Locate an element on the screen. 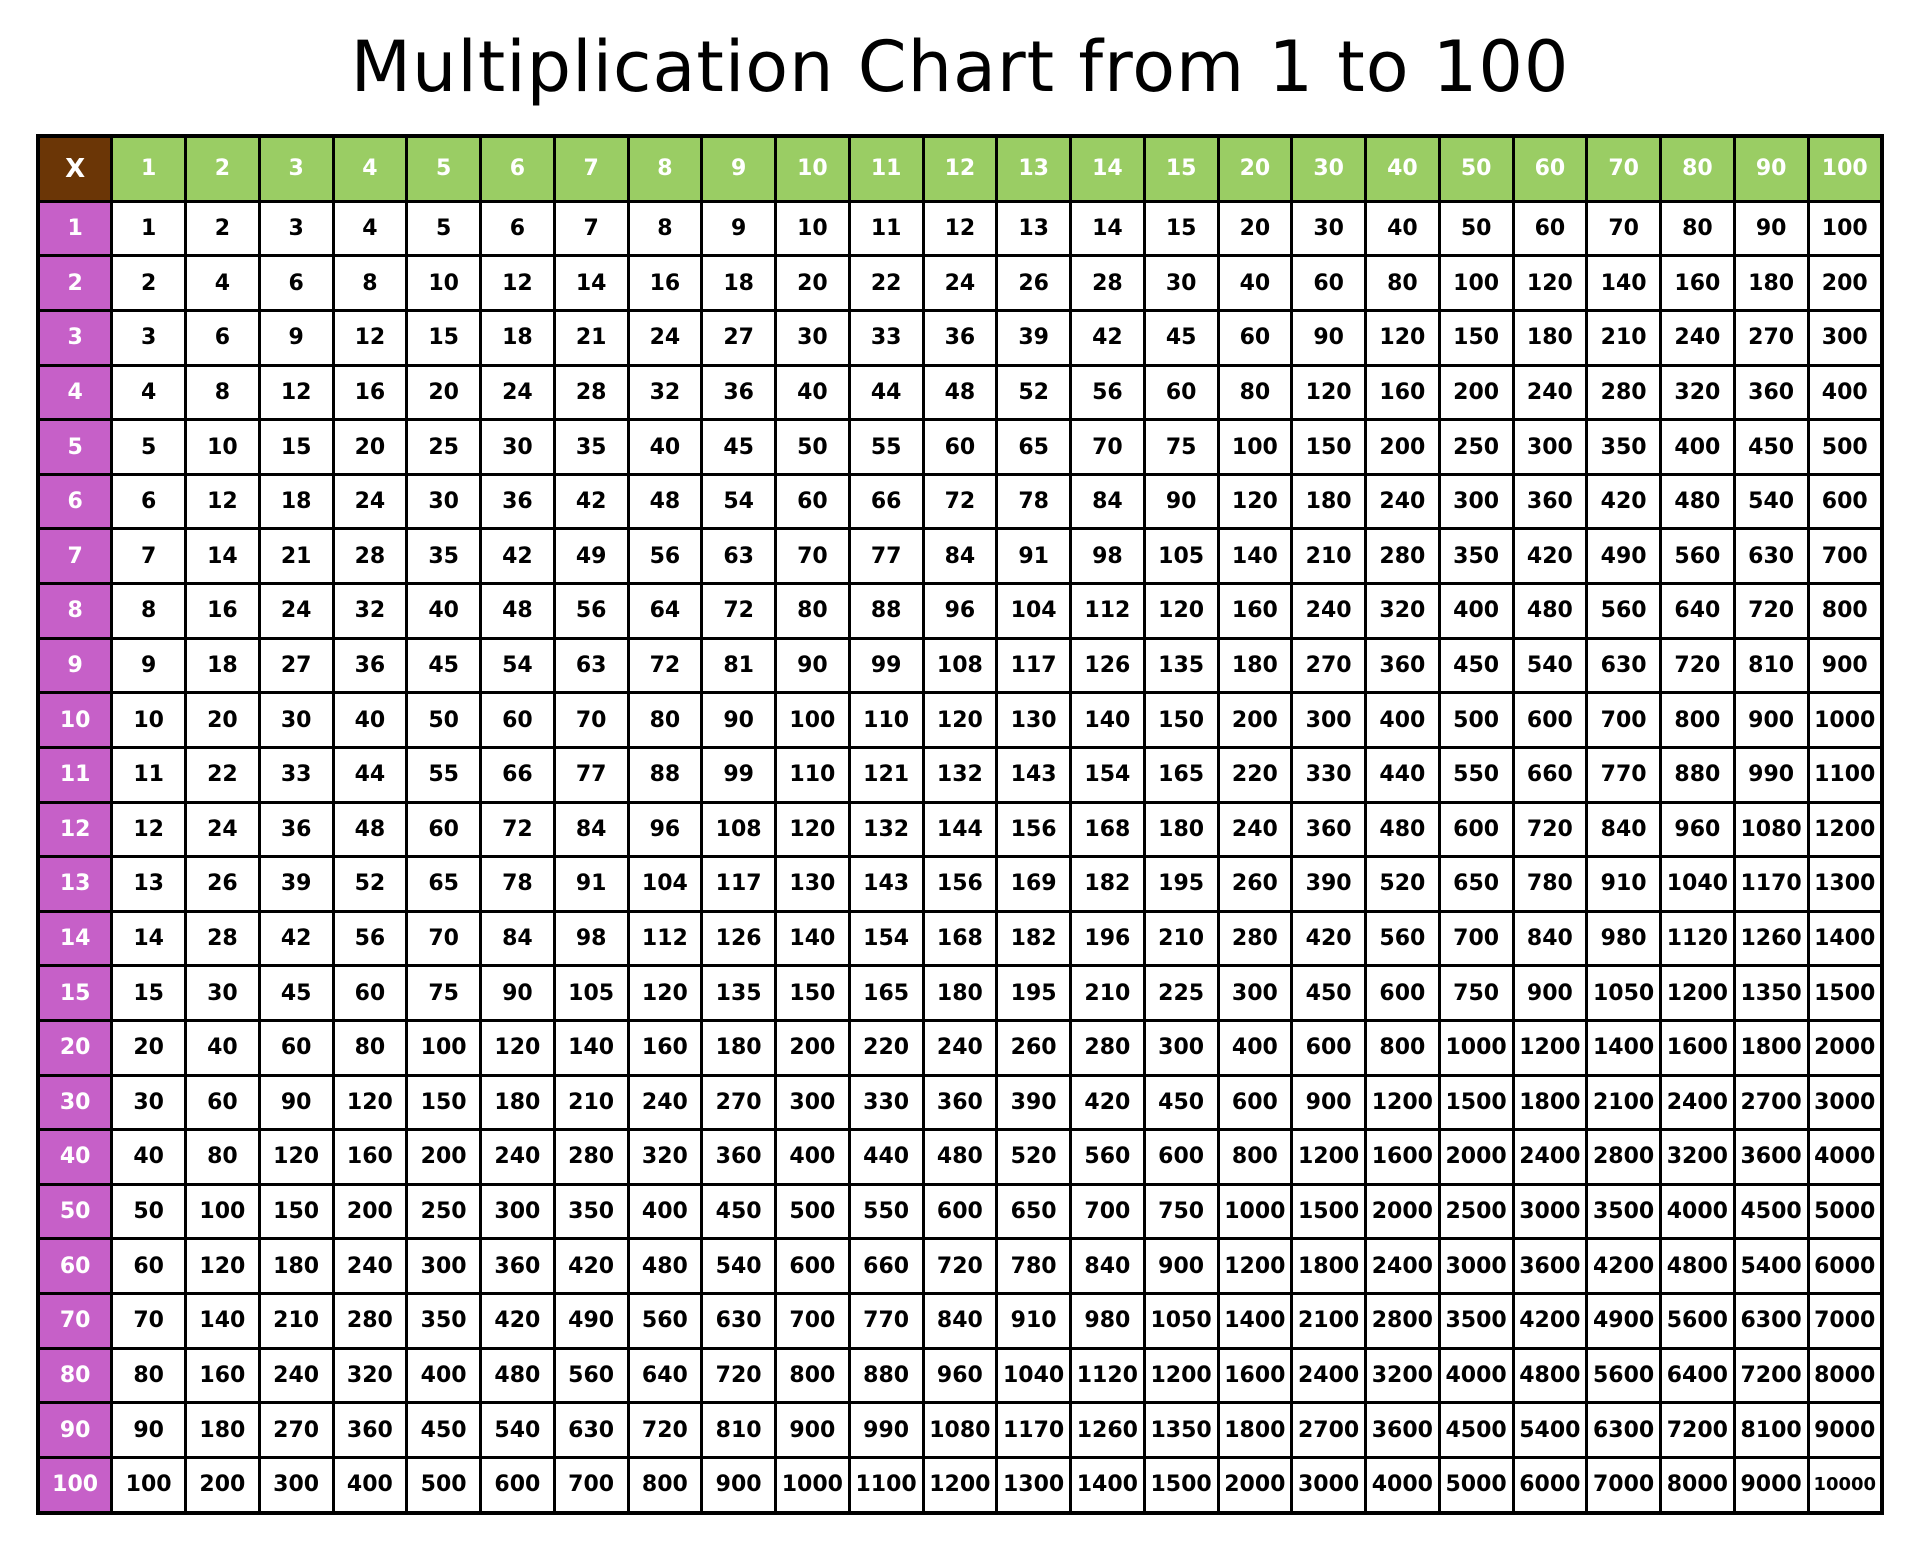 This screenshot has height=1554, width=1920. table-cell: 4000 is located at coordinates (1402, 1485).